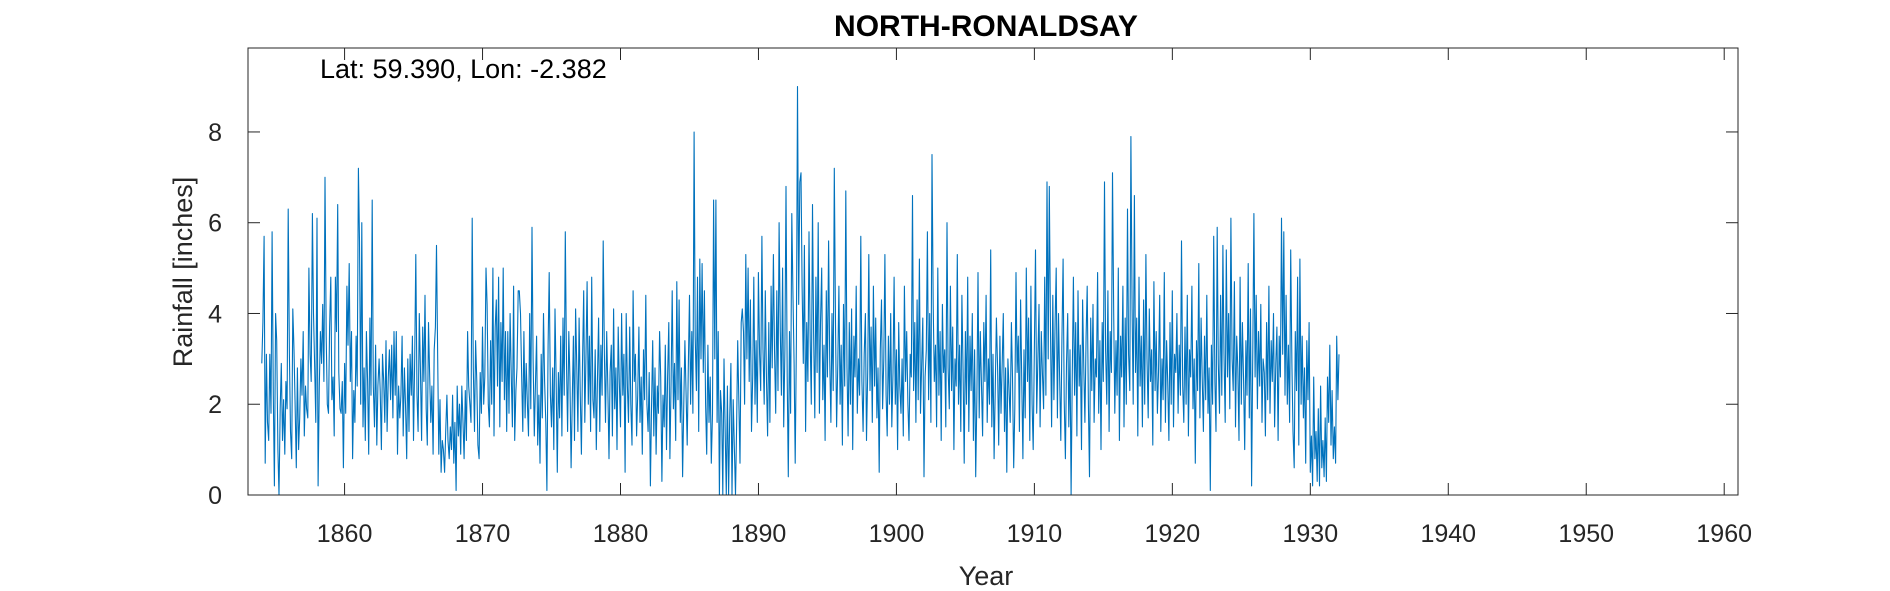 Image resolution: width=1890 pixels, height=591 pixels. Describe the element at coordinates (1448, 534) in the screenshot. I see `x-tick-label: 1940` at that location.